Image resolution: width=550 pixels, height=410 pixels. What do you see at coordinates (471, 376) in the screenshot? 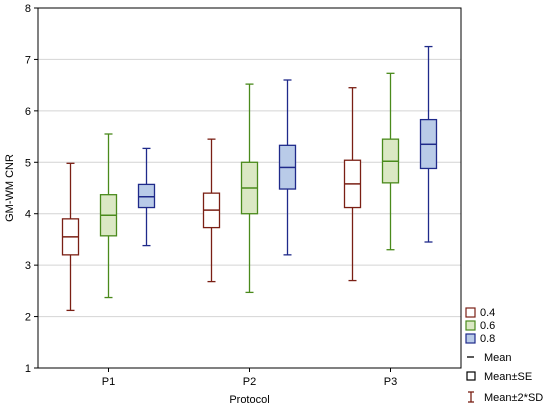
I see `legend-se-symbol` at bounding box center [471, 376].